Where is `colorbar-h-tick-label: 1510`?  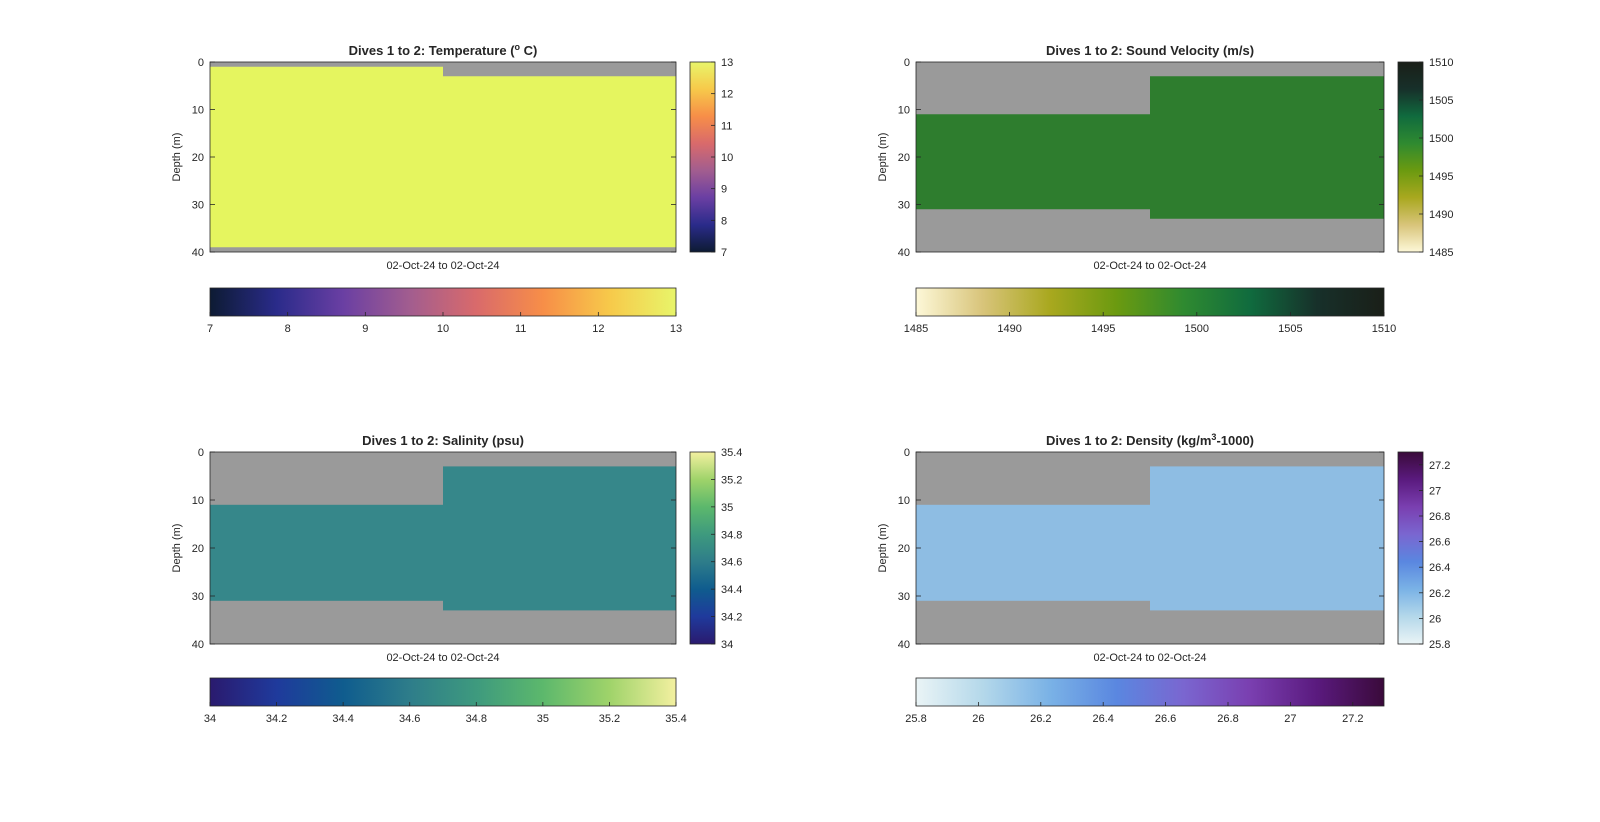 colorbar-h-tick-label: 1510 is located at coordinates (1384, 329).